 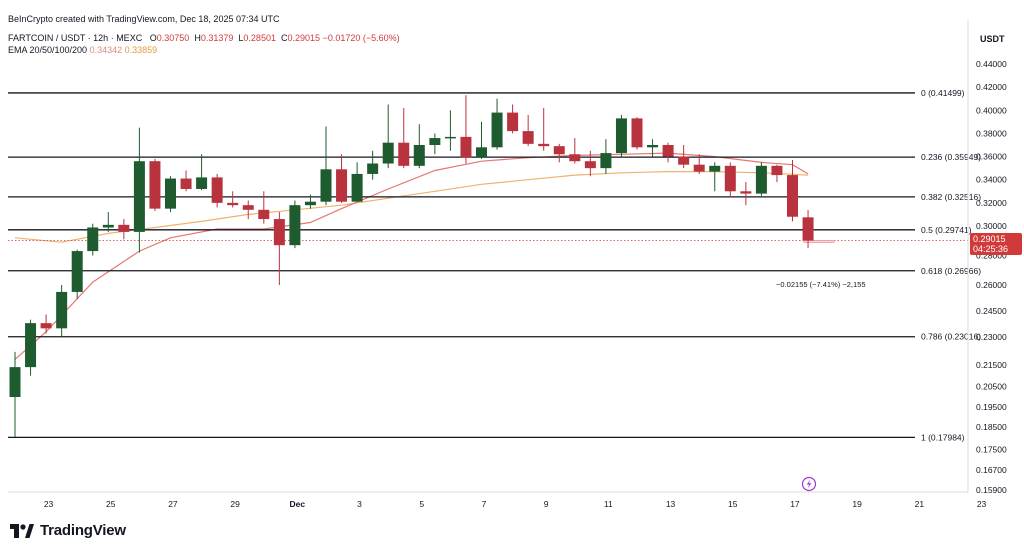 What do you see at coordinates (991, 133) in the screenshot?
I see `price-tick-label: 0.38000` at bounding box center [991, 133].